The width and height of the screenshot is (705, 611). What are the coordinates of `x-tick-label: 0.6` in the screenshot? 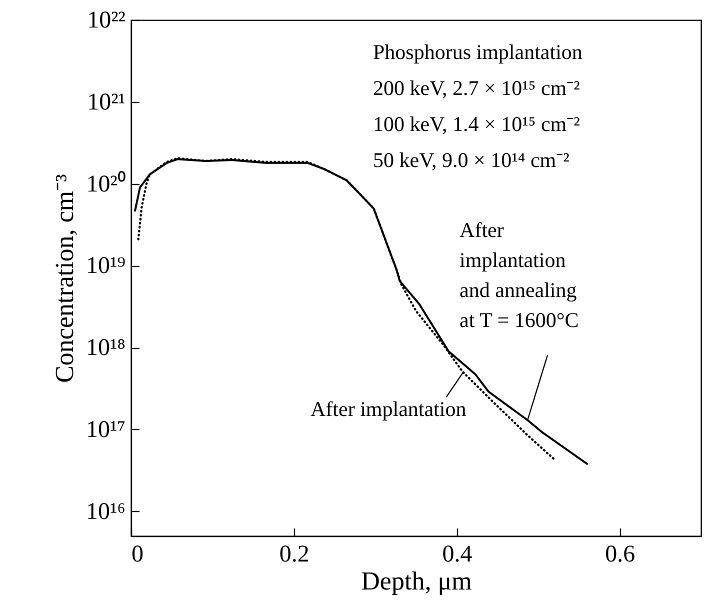 It's located at (620, 555).